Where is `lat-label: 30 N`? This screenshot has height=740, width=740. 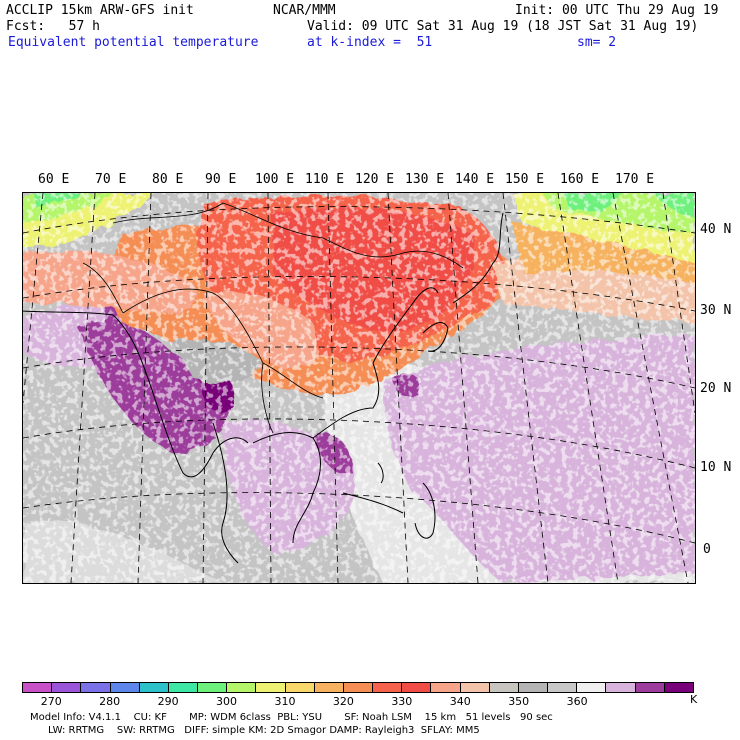
lat-label: 30 N is located at coordinates (716, 310).